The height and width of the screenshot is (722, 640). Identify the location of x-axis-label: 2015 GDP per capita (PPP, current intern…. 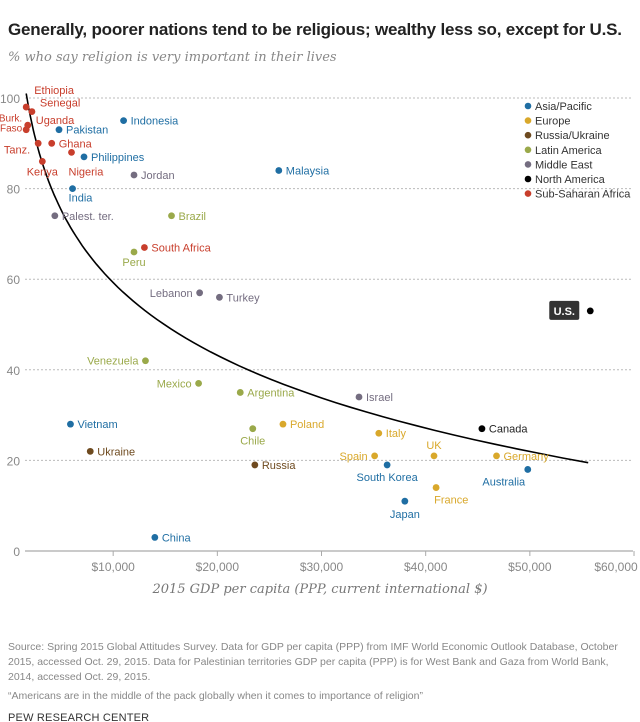
(320, 589).